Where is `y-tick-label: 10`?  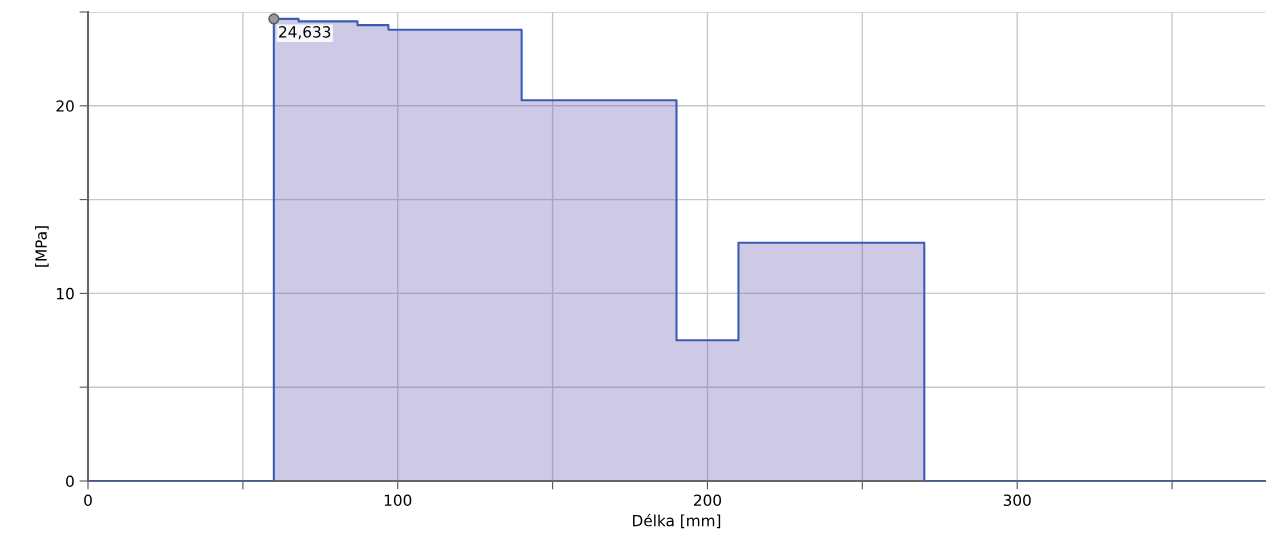 y-tick-label: 10 is located at coordinates (65, 293).